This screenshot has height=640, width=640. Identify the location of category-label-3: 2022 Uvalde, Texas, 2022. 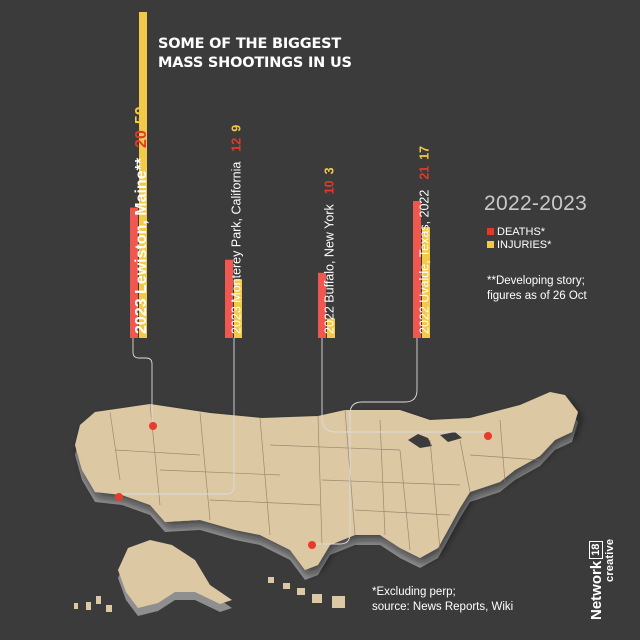
(424, 262).